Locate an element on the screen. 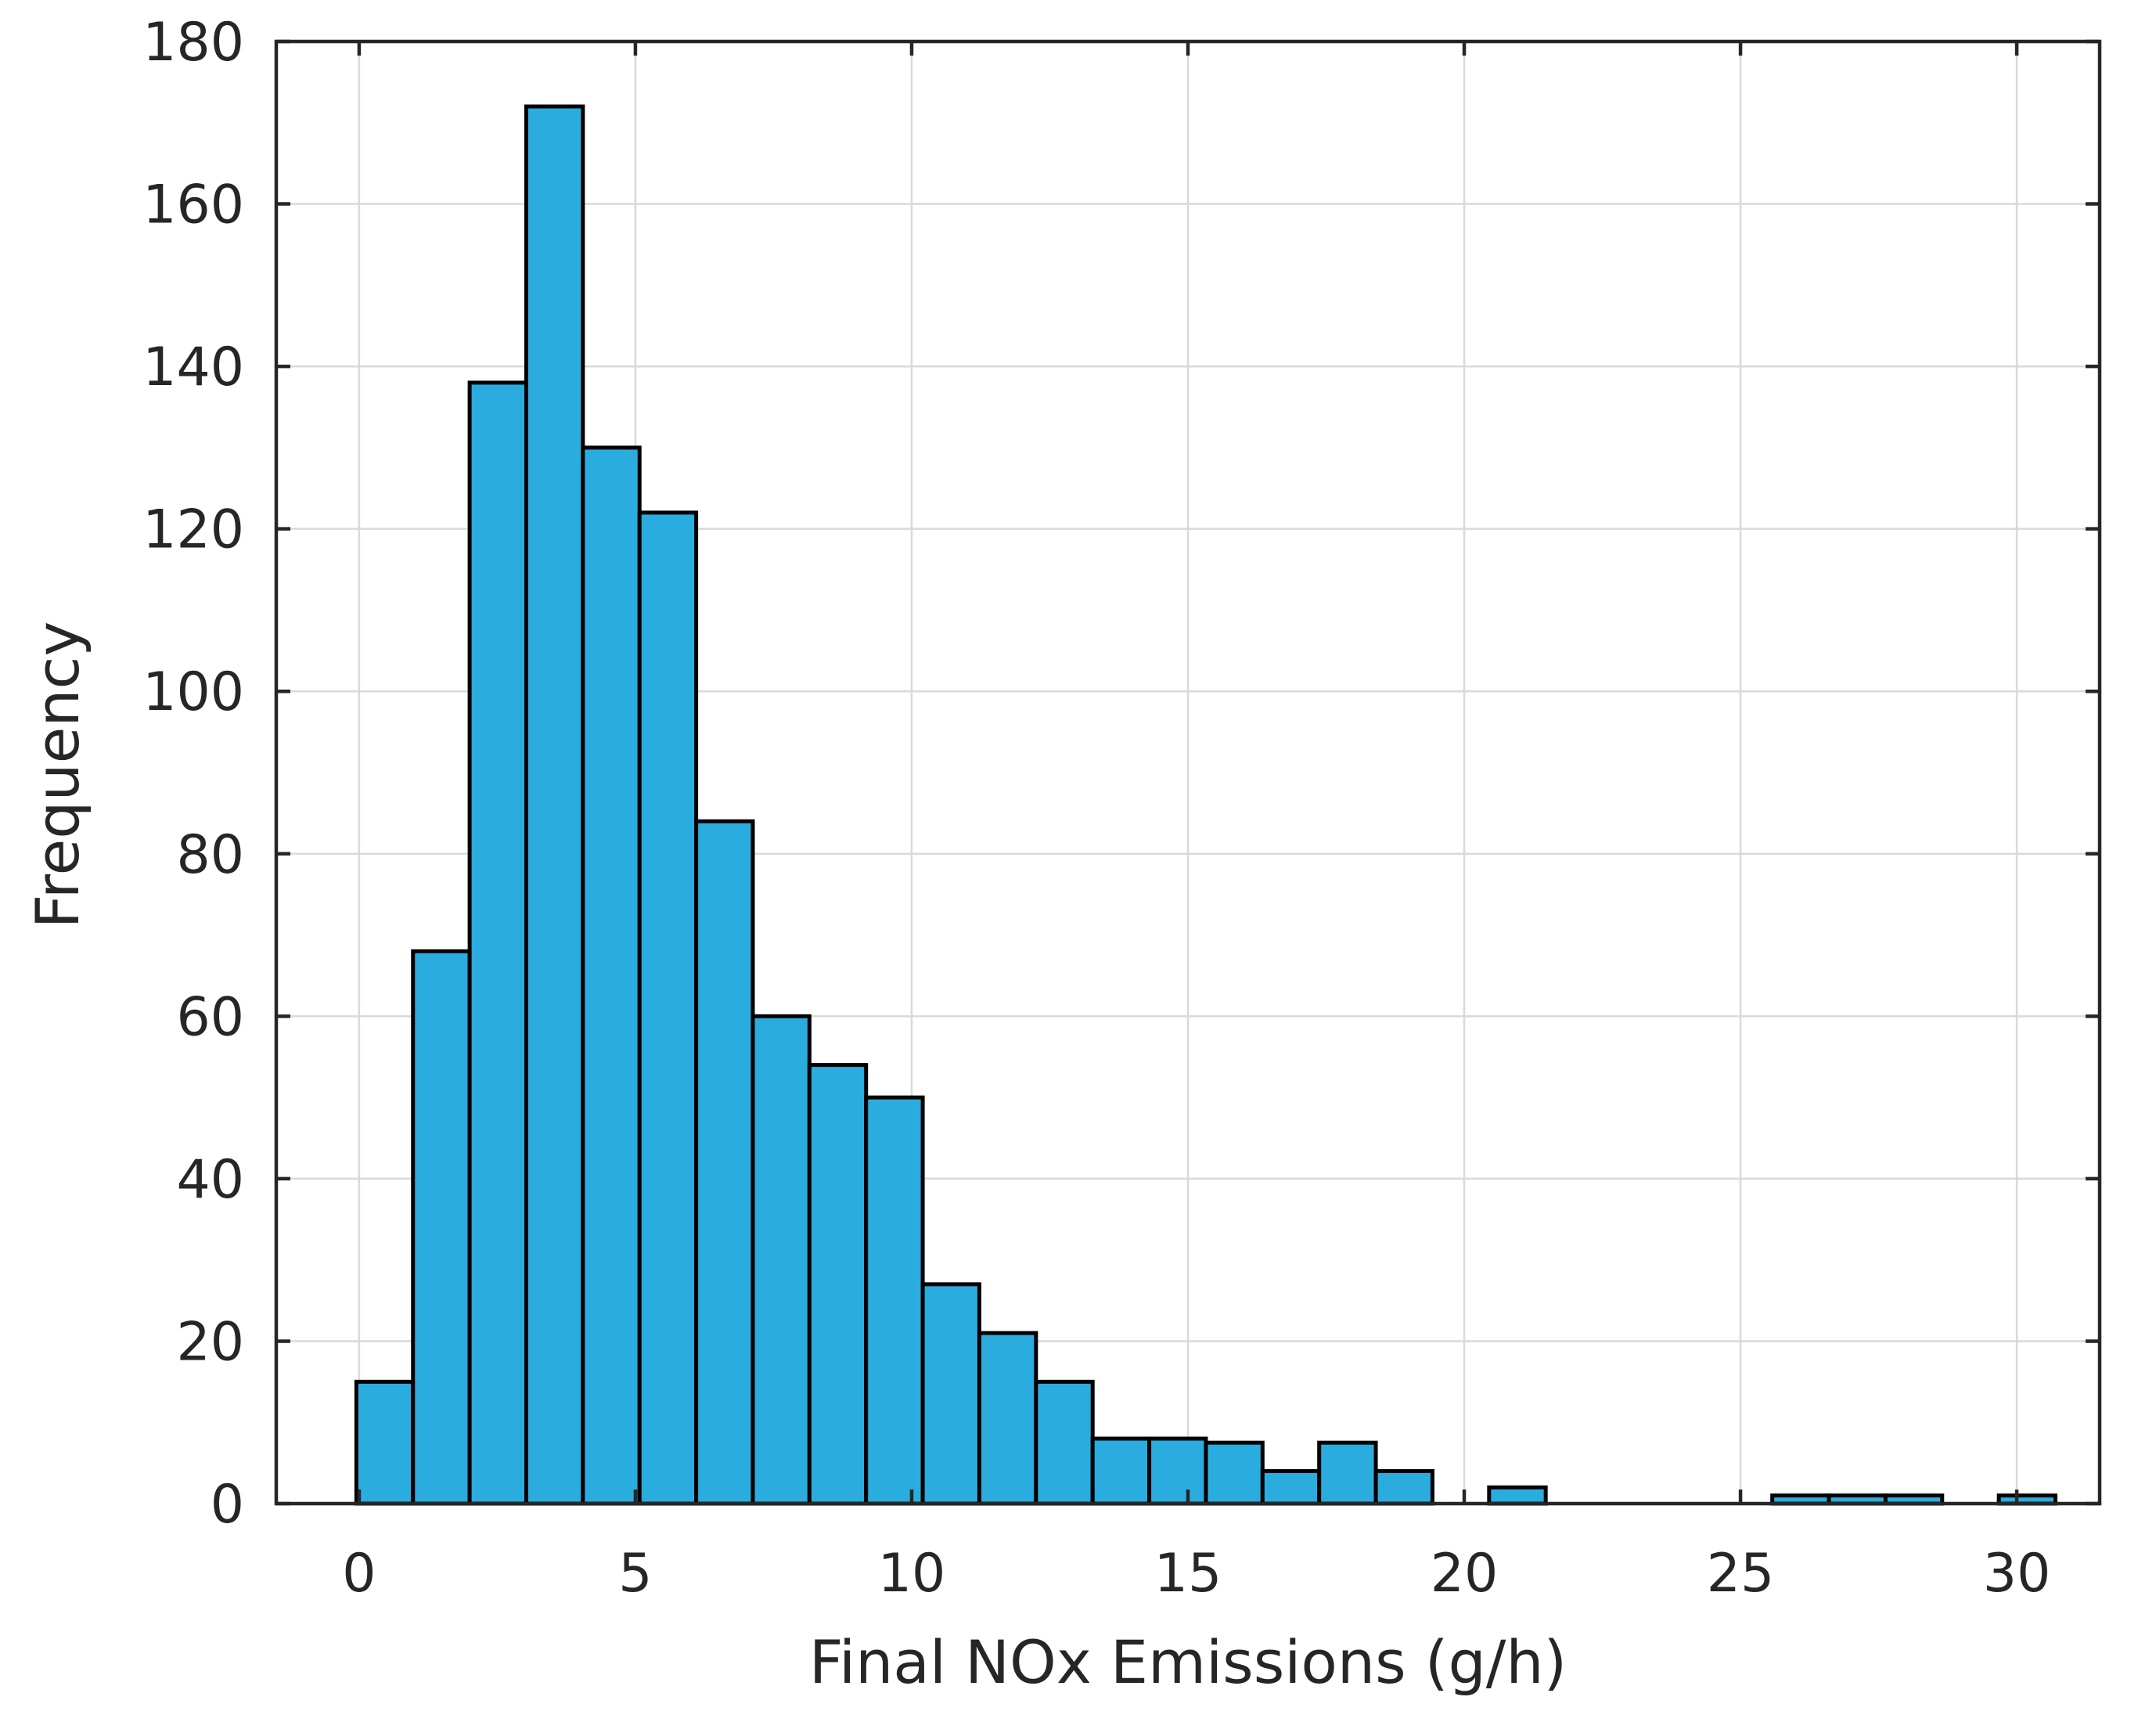 Image resolution: width=2156 pixels, height=1722 pixels. y-tick-label: 160 is located at coordinates (193, 205).